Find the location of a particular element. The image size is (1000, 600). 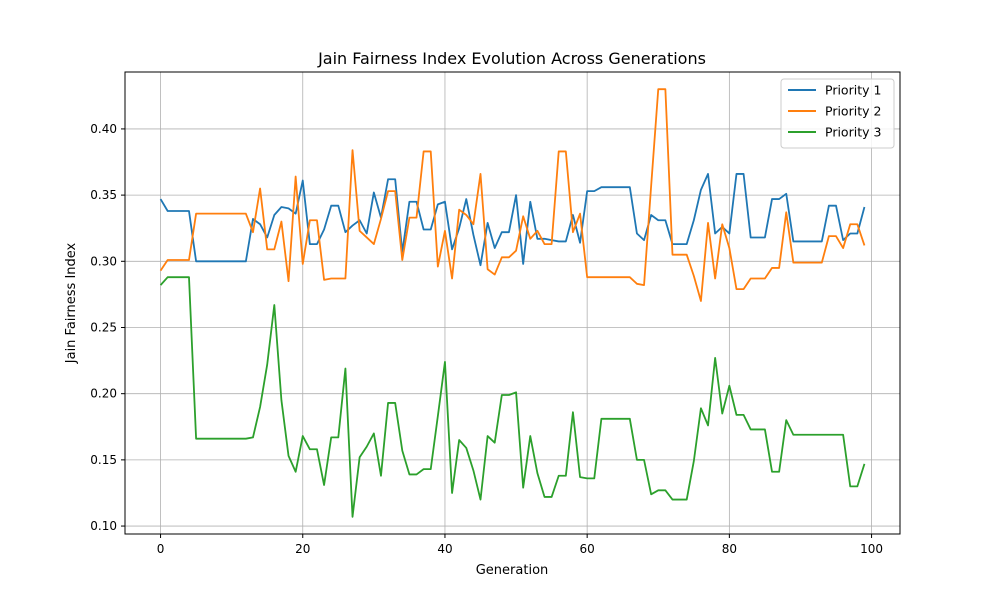

y-tick-label: 0.20 is located at coordinates (103, 394).